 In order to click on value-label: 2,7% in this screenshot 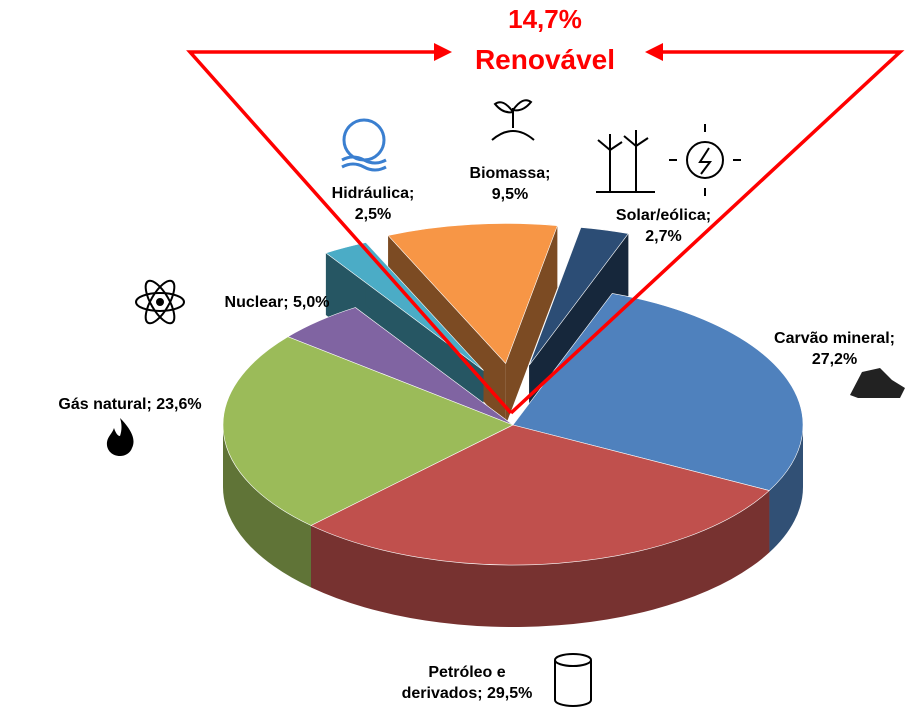, I will do `click(663, 236)`.